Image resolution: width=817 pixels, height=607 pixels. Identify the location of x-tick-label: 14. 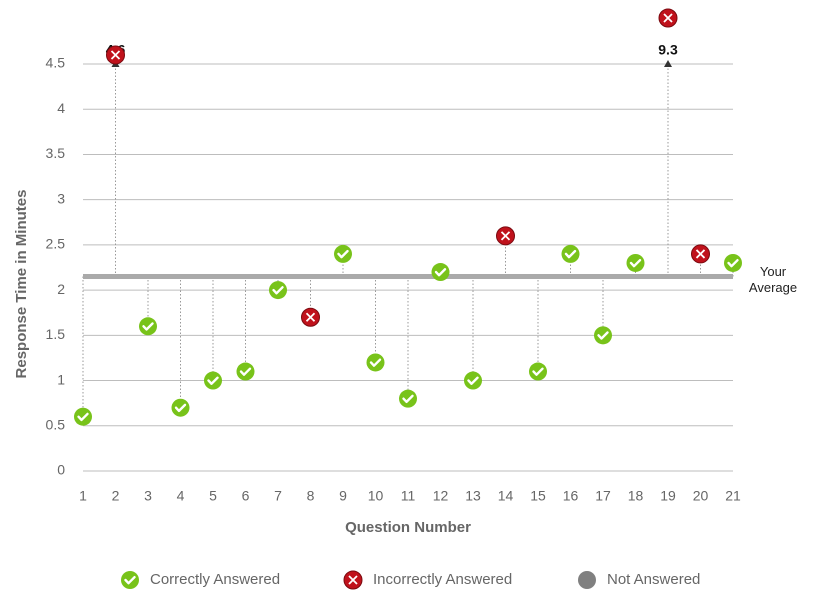
(506, 496).